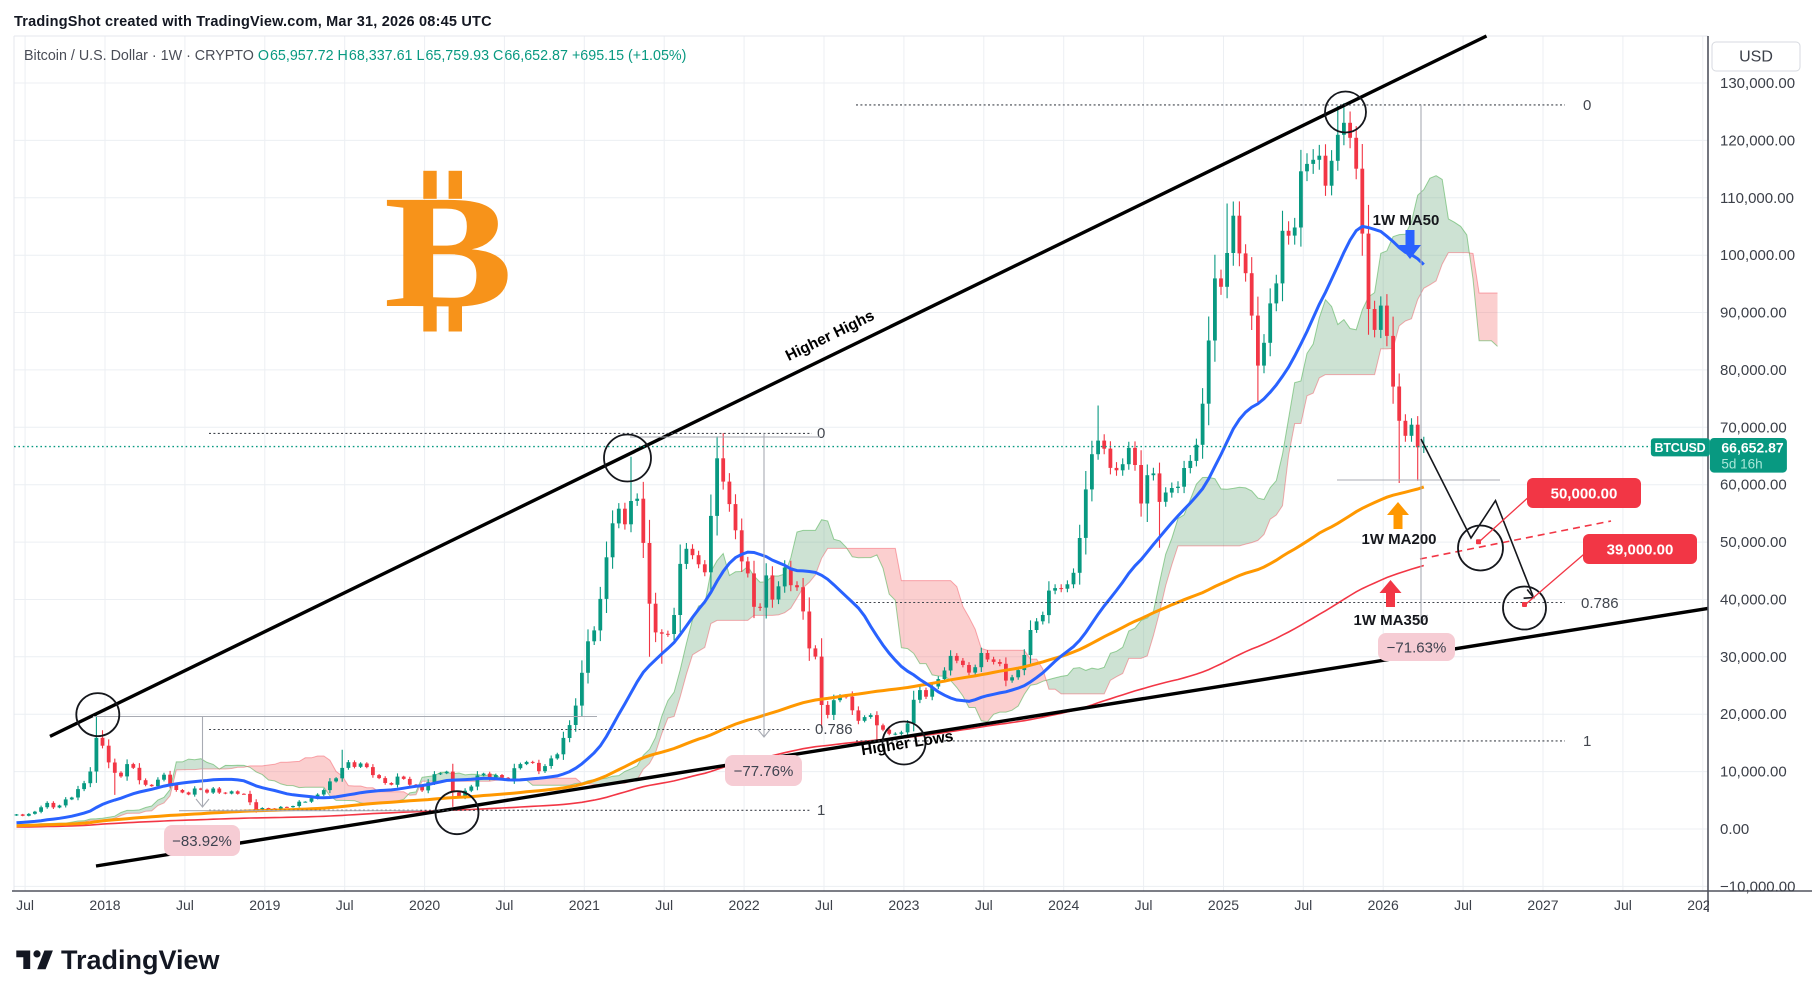 Image resolution: width=1812 pixels, height=998 pixels. I want to click on svg-text: 2021, so click(584, 905).